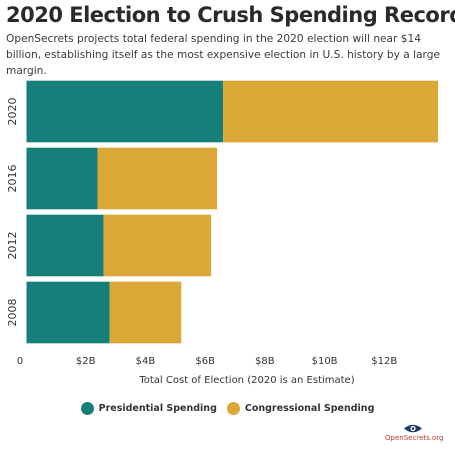 This screenshot has height=455, width=455. I want to click on bar-2016-presidential, so click(62, 178).